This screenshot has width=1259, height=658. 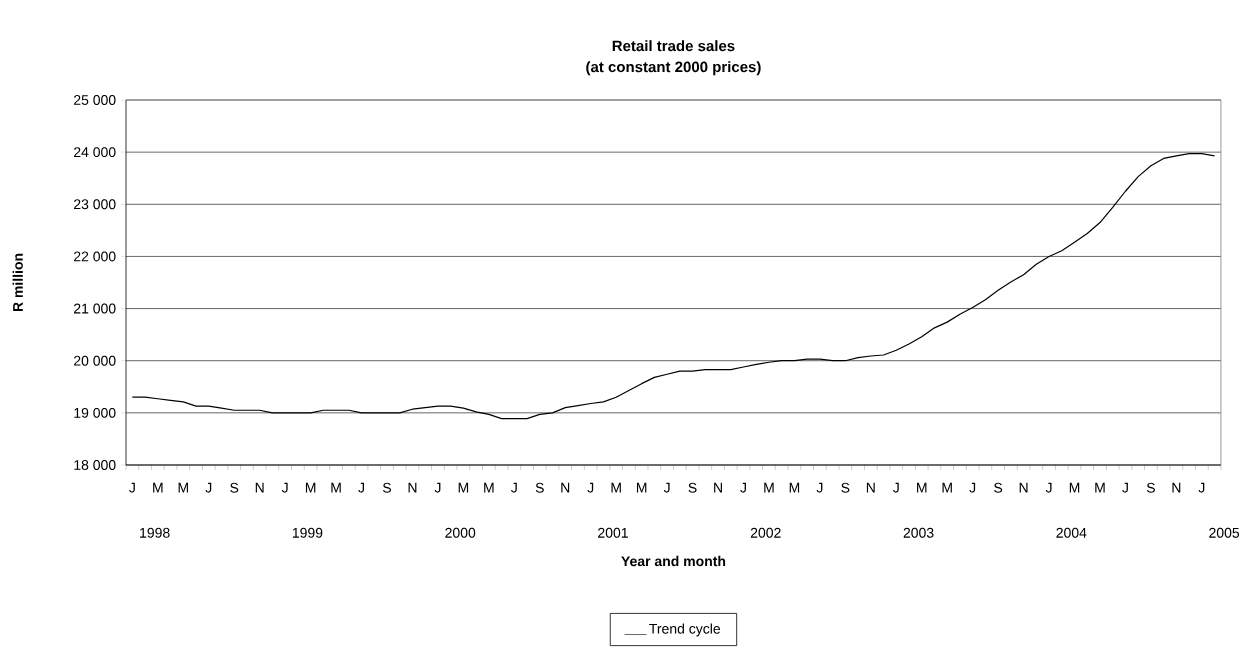 I want to click on text: 2004, so click(x=1071, y=532).